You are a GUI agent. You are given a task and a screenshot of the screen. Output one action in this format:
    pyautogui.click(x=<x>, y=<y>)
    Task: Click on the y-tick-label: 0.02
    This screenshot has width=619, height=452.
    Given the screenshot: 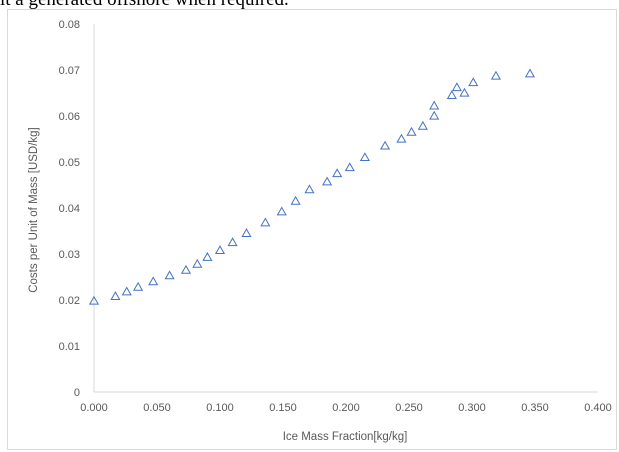 What is the action you would take?
    pyautogui.click(x=69, y=301)
    